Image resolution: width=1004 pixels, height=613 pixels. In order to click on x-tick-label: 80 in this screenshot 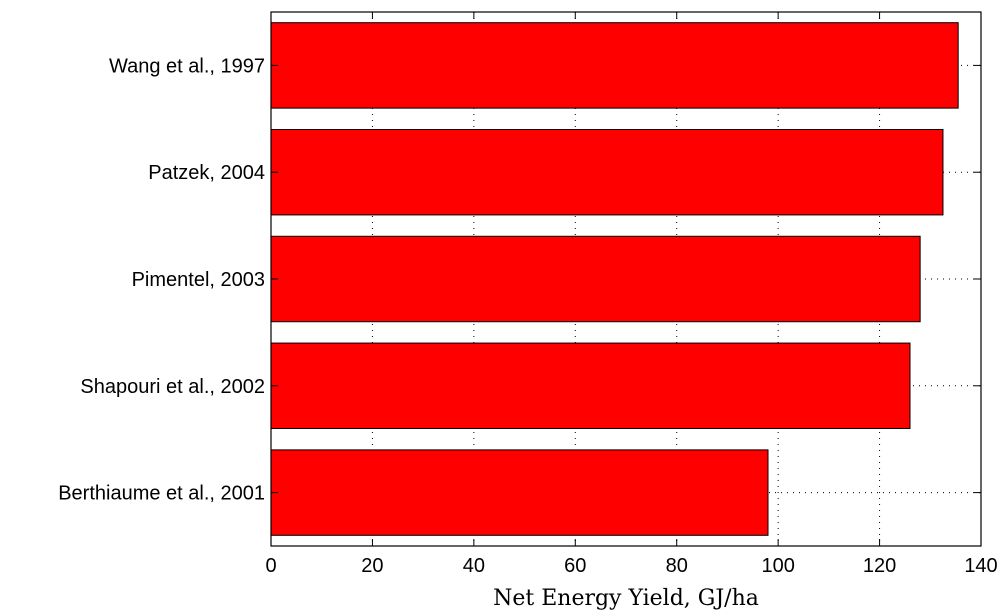, I will do `click(677, 566)`.